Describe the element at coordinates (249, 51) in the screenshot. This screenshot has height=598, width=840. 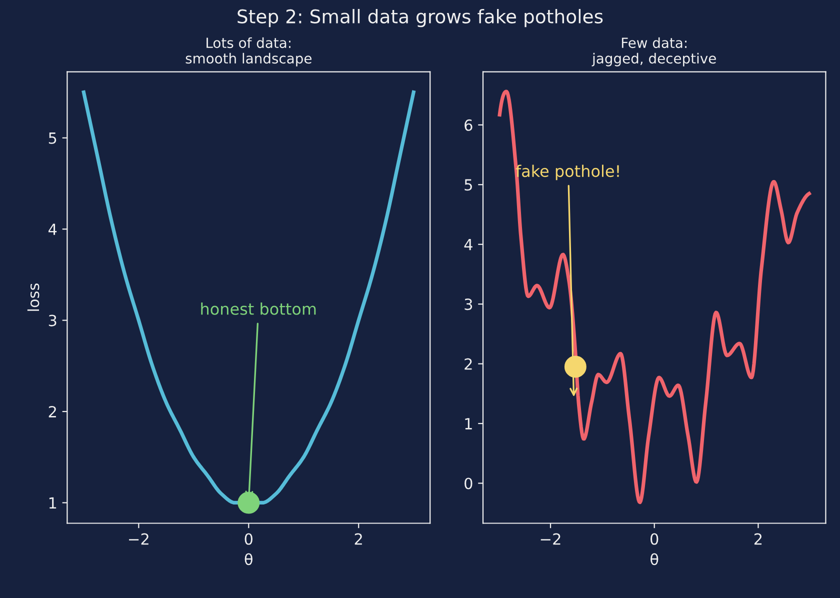
I see `chart-title: Lots of data: smooth landscape` at that location.